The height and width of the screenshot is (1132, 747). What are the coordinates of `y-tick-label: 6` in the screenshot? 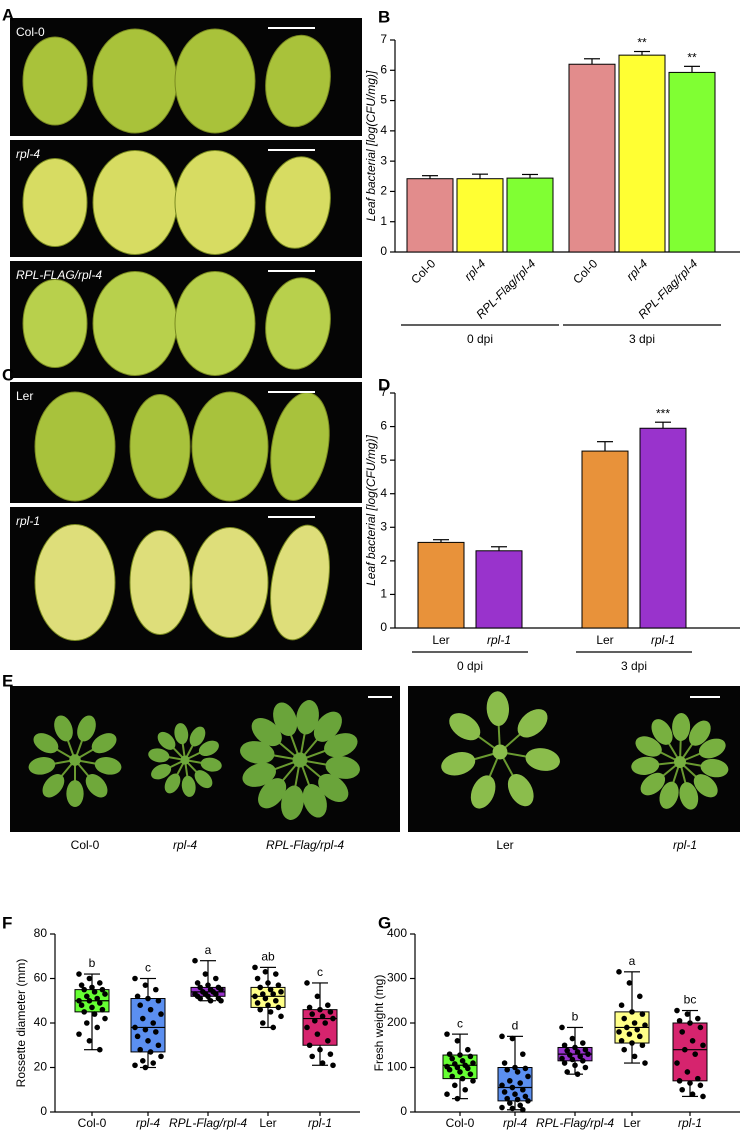 It's located at (383, 69).